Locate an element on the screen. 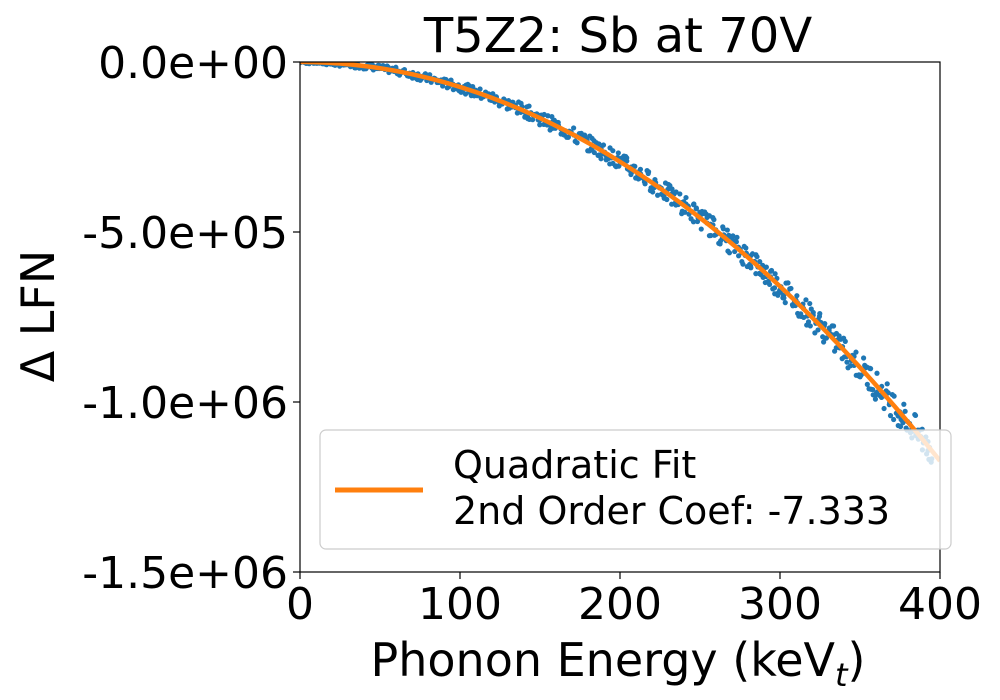 This screenshot has height=700, width=1000. chart-title: T5Z2: Sb at 70V is located at coordinates (617, 36).